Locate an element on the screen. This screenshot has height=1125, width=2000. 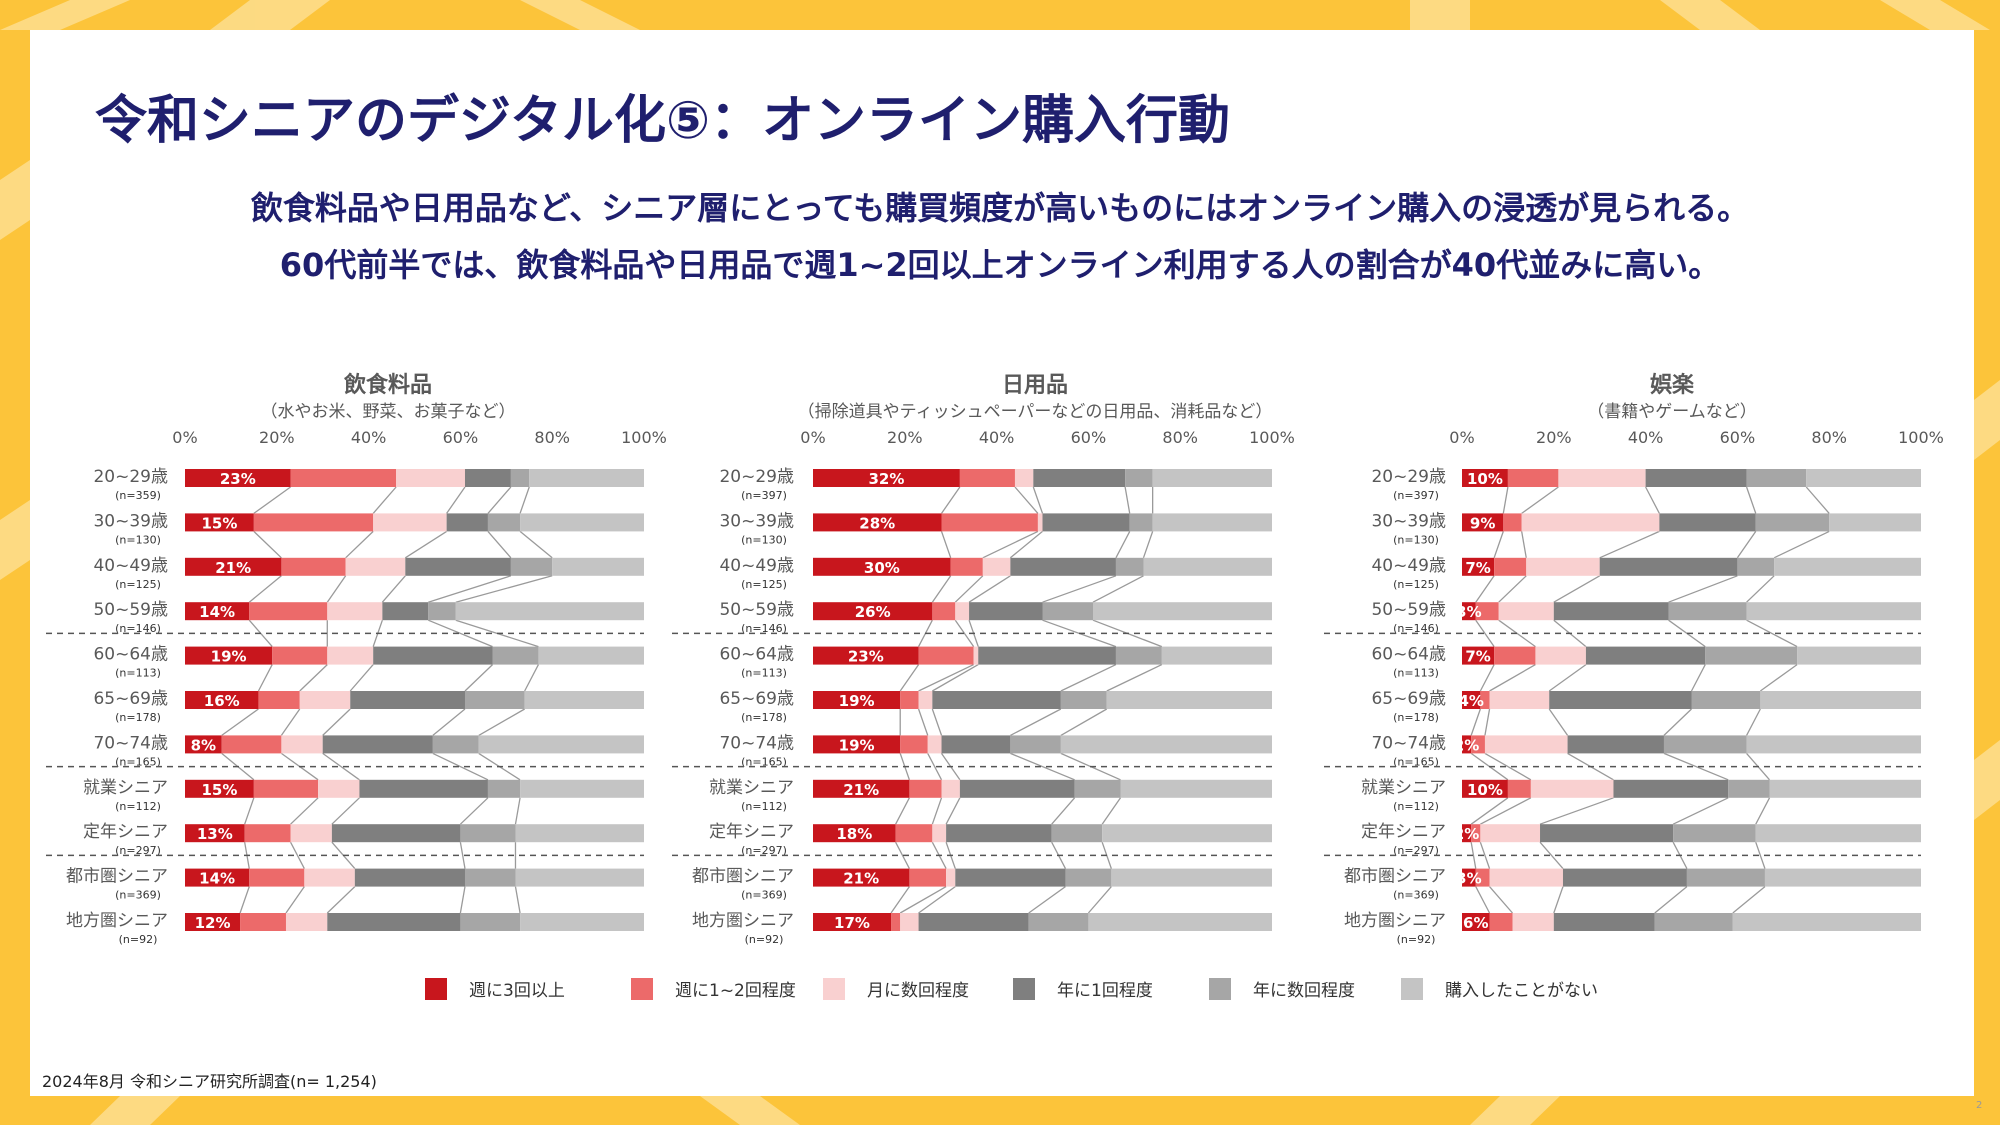
data-label: 8% is located at coordinates (203, 745).